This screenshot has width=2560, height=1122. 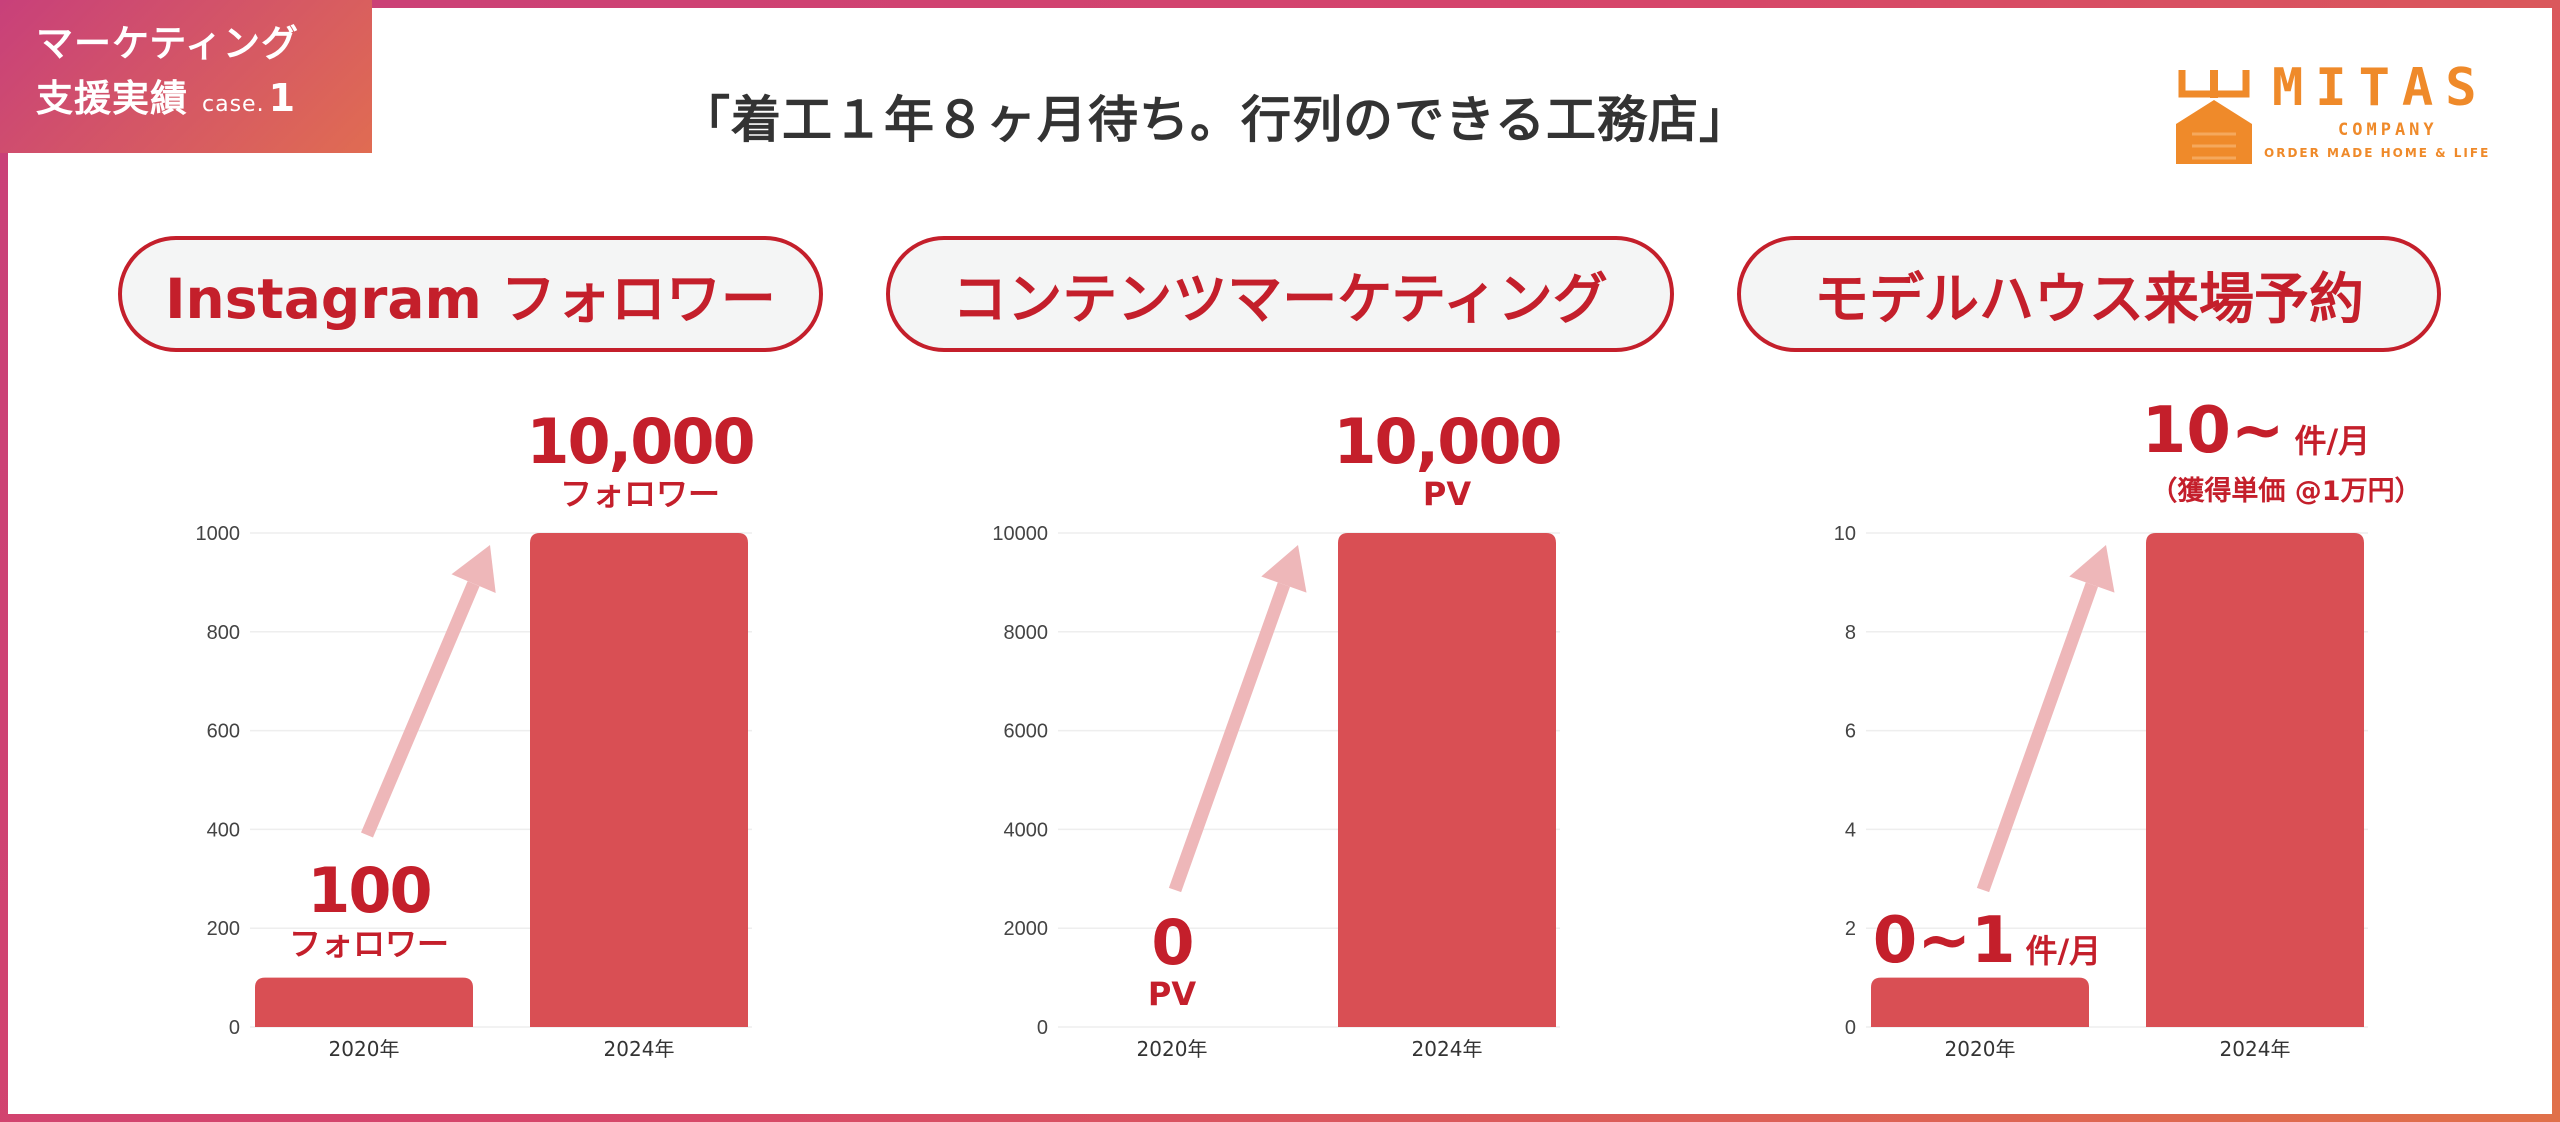 What do you see at coordinates (2377, 153) in the screenshot?
I see `logo-tagline: ORDER MADE HOME & LIFE` at bounding box center [2377, 153].